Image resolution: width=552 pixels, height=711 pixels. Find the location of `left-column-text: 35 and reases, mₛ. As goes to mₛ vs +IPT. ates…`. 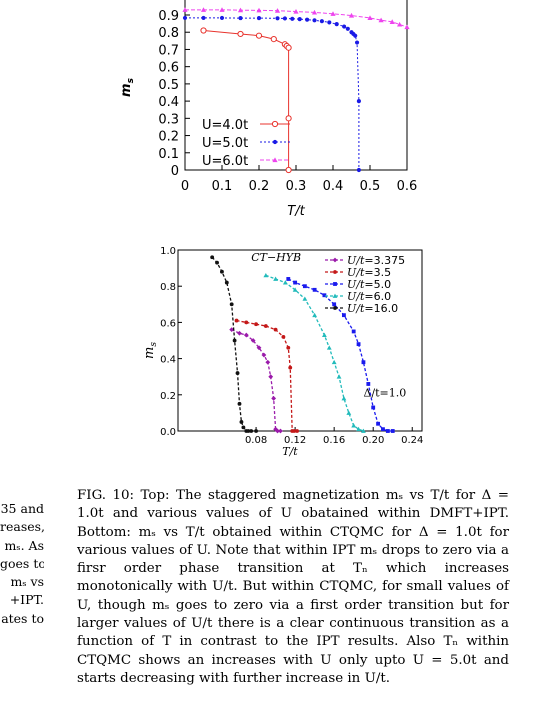

left-column-text: 35 and reases, mₛ. As goes to mₛ vs +IPT. ates… is located at coordinates (22, 600).